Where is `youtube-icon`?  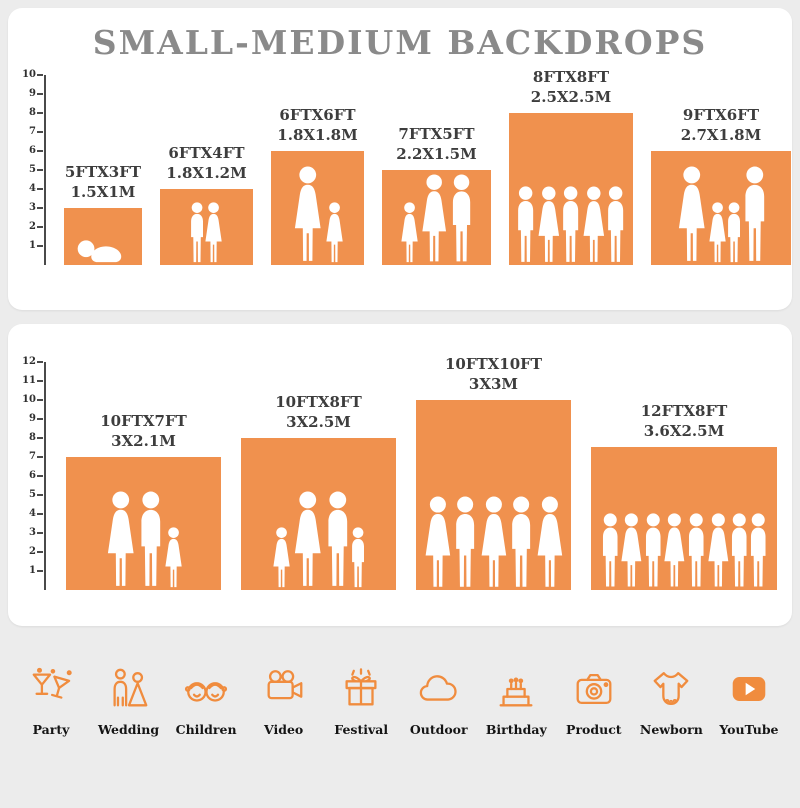
youtube-icon is located at coordinates (749, 689).